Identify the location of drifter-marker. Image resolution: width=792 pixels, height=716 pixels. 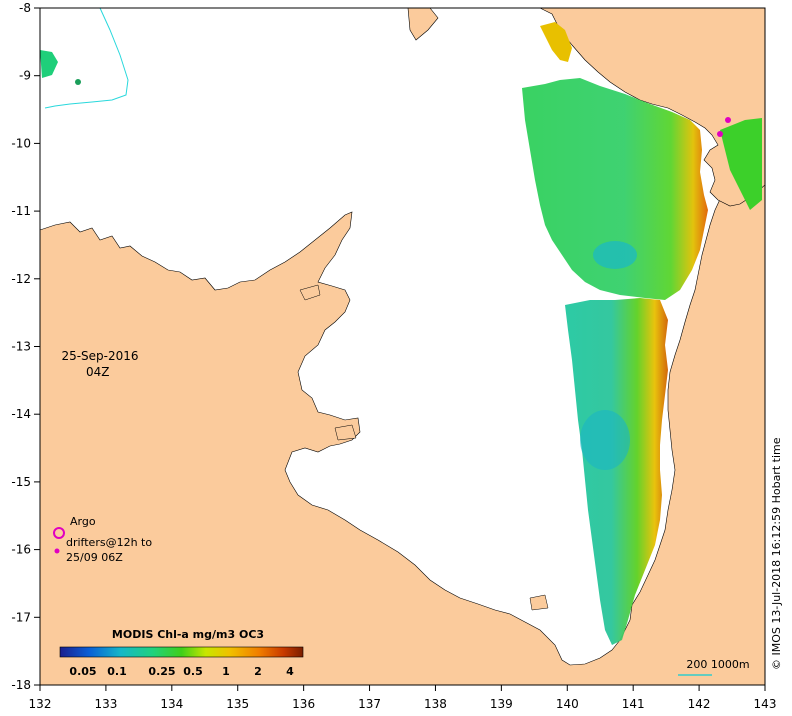
(728, 120).